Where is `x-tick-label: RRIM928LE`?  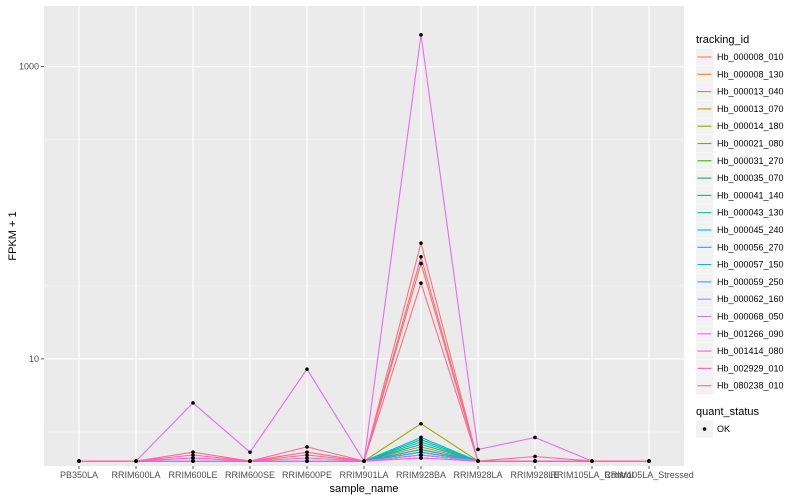 x-tick-label: RRIM928LE is located at coordinates (534, 475).